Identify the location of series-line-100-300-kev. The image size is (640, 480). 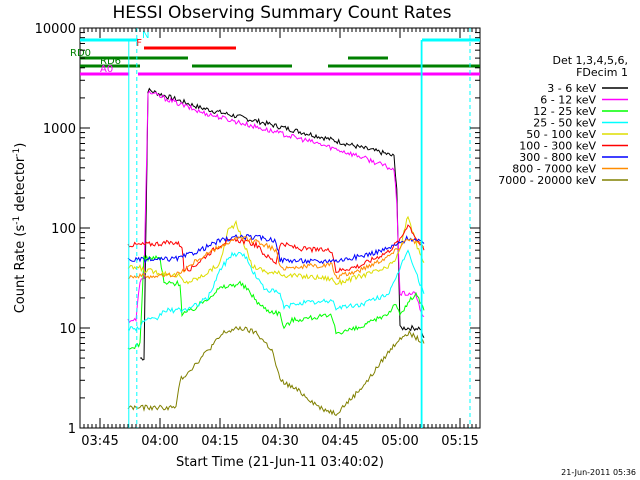
(276, 249).